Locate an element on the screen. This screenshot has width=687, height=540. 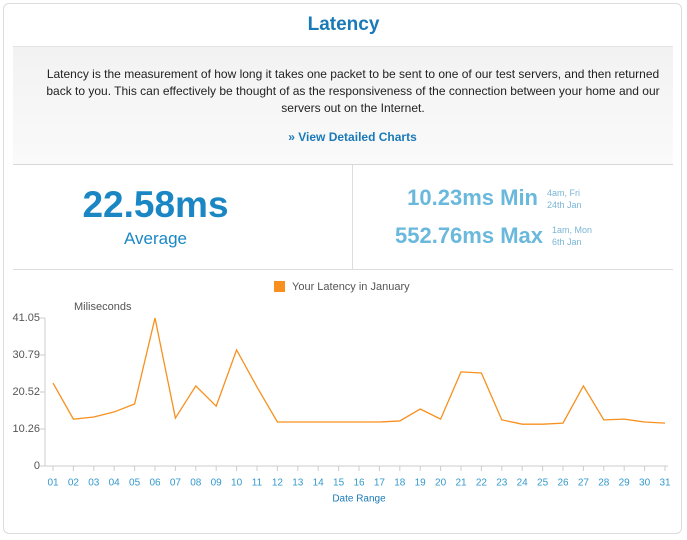
x-tick-label: 30 is located at coordinates (645, 483).